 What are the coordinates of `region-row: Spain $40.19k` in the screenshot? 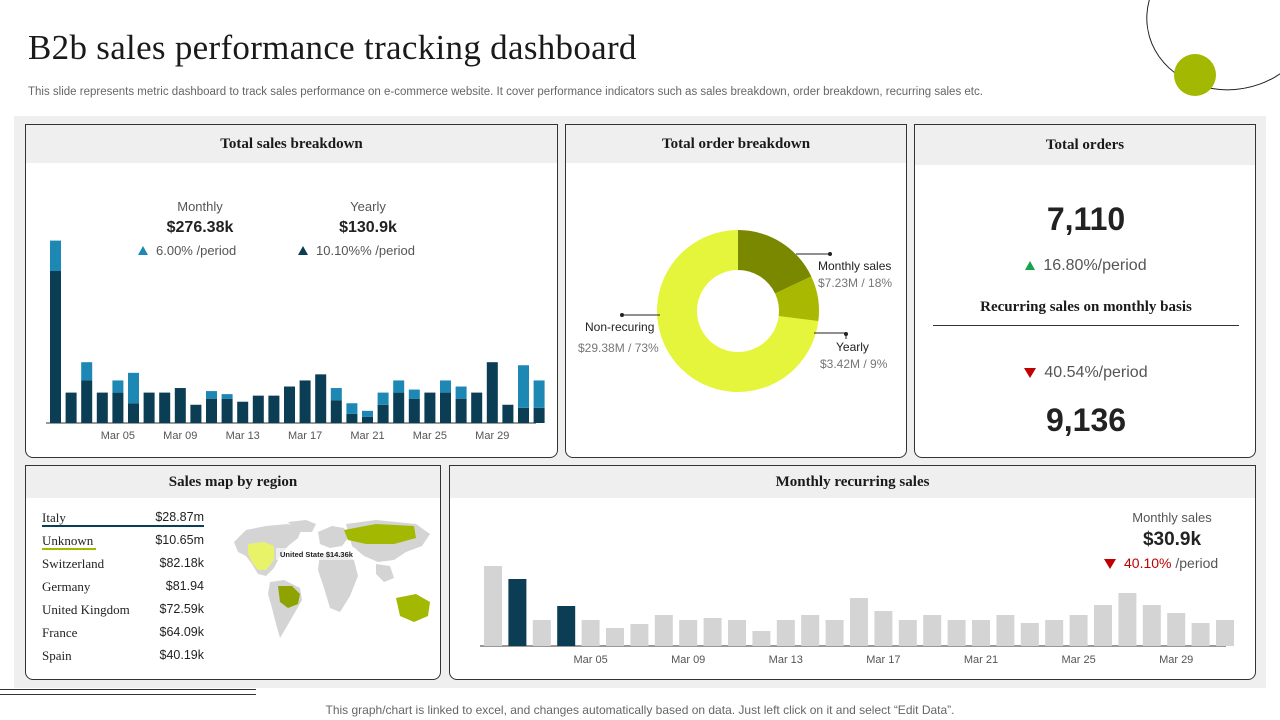 It's located at (123, 658).